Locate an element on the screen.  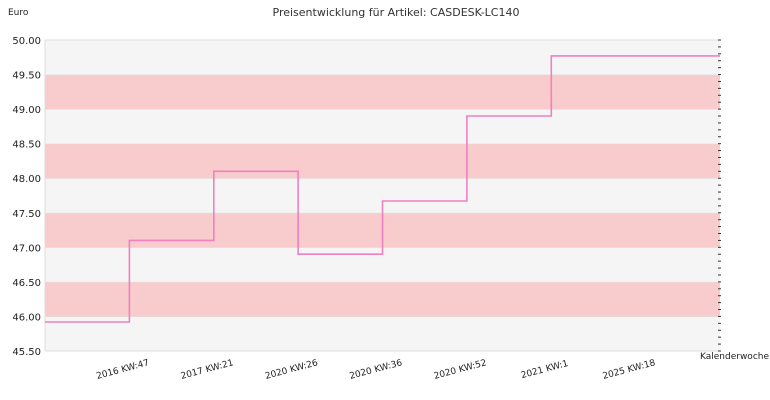
x-tick-label: 2025 KW:18 is located at coordinates (629, 370).